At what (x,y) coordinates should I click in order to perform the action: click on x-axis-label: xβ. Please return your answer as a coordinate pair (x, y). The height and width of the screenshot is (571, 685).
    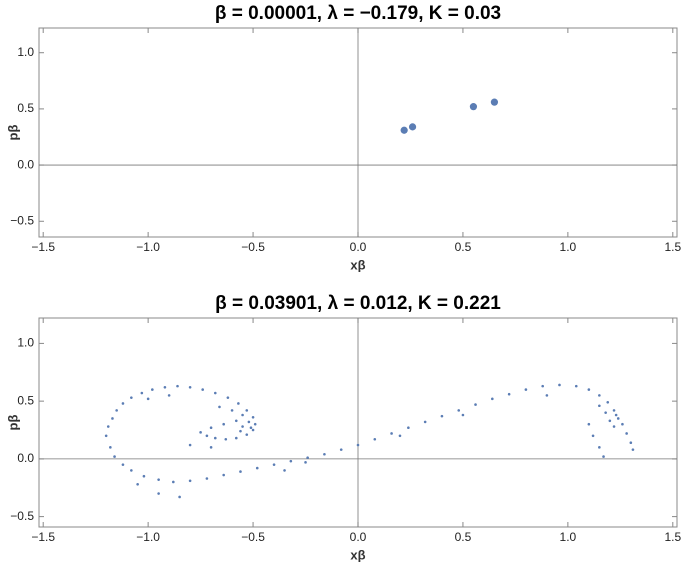
    Looking at the image, I should click on (357, 264).